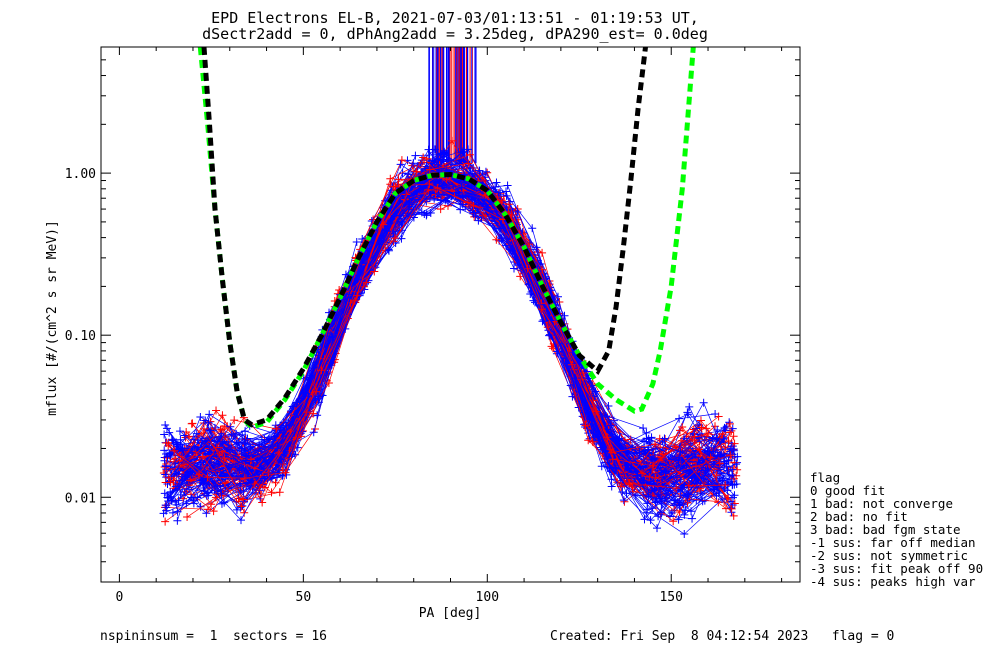  Describe the element at coordinates (893, 542) in the screenshot. I see `legend-entry: -1 sus: far off median` at that location.